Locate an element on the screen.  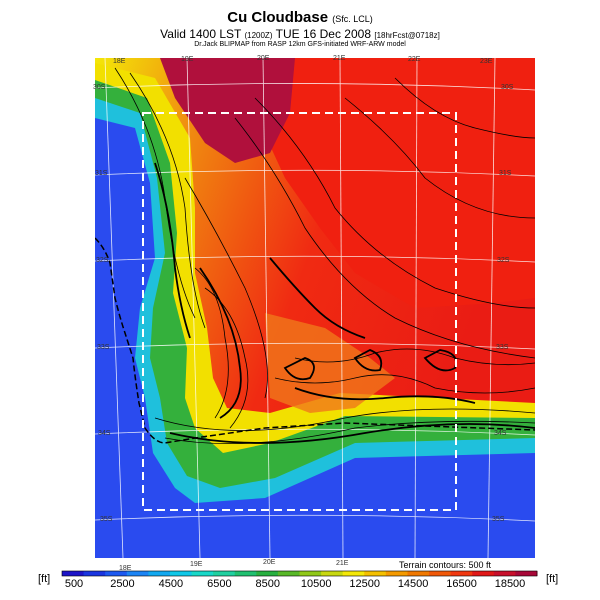
lon-label-bottom: 19E is located at coordinates (196, 564).